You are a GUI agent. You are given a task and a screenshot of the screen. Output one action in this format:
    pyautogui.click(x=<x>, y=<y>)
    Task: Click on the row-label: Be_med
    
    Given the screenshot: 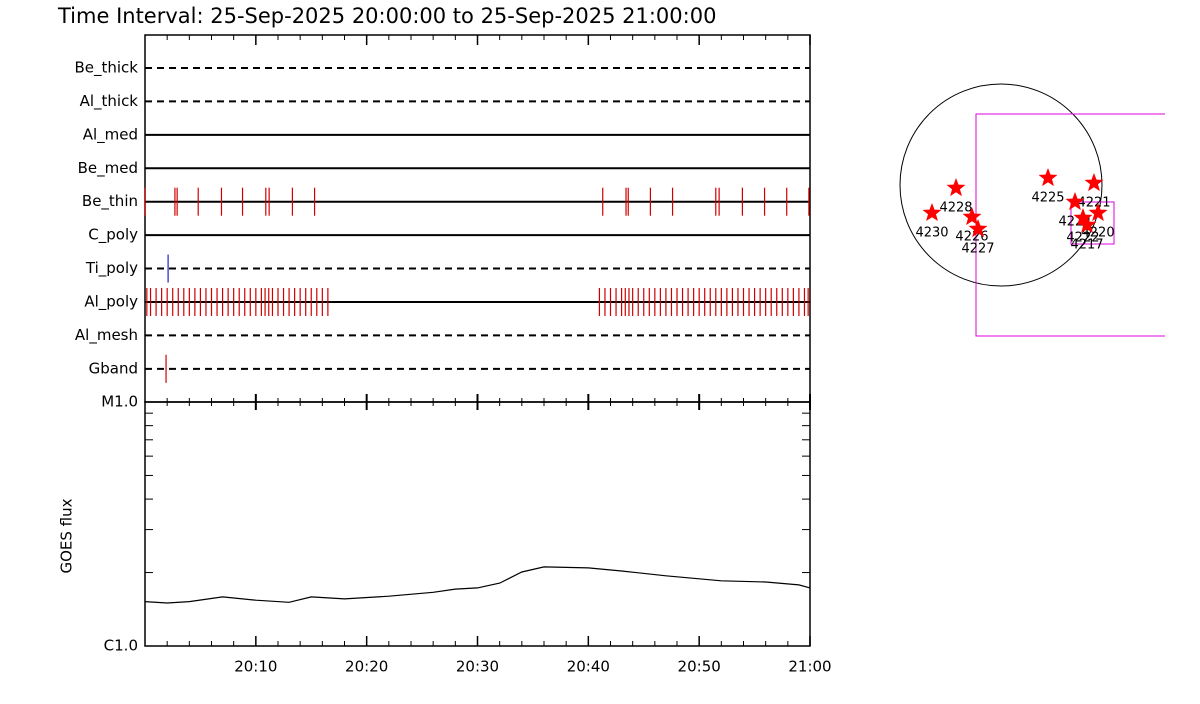 What is the action you would take?
    pyautogui.click(x=108, y=168)
    